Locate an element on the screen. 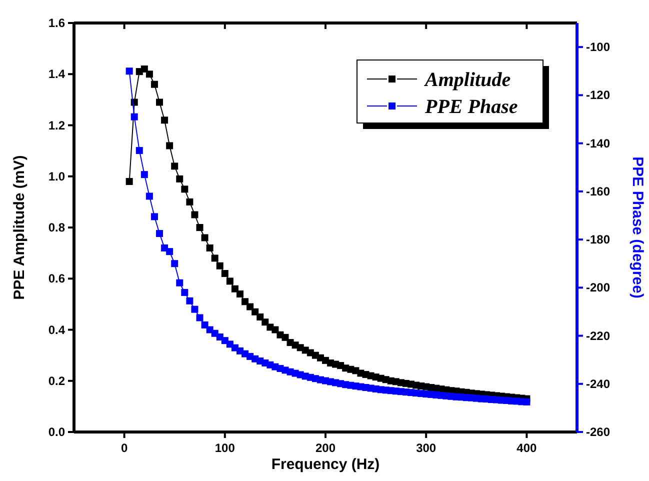 This screenshot has height=481, width=649. y-axis-title: PPE Amplitude (mV) is located at coordinates (19, 227).